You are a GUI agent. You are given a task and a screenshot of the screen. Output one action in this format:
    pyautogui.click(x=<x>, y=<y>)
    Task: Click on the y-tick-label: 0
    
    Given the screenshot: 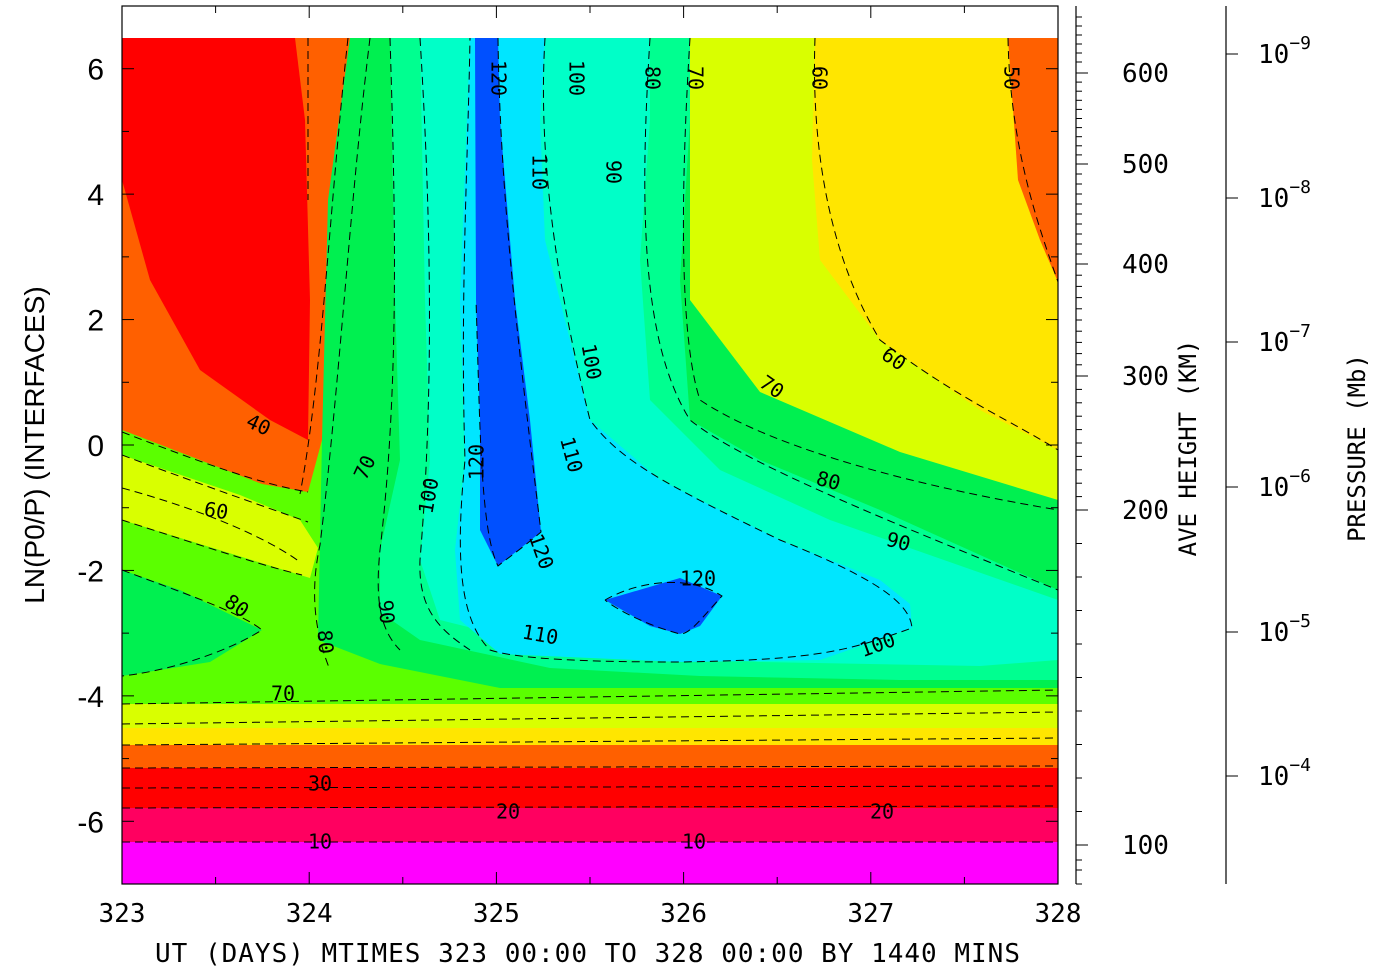 What is the action you would take?
    pyautogui.click(x=95, y=446)
    